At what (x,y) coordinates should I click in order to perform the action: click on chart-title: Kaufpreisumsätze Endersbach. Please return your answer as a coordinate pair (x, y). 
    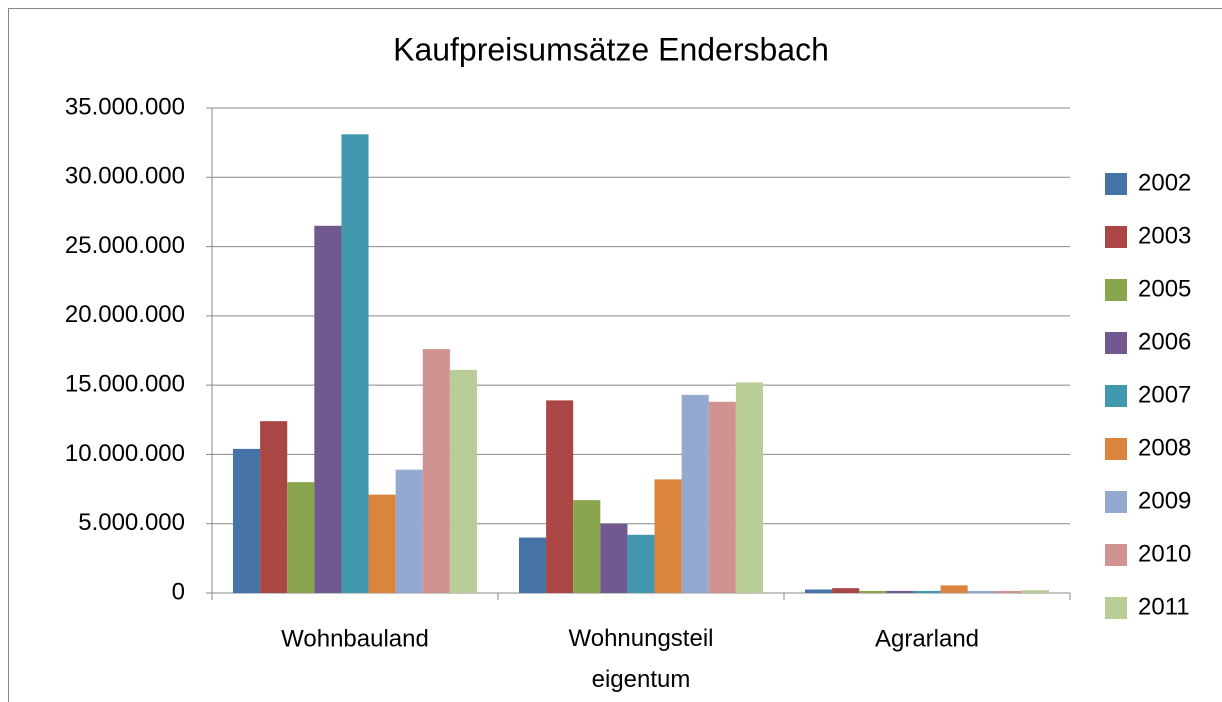
    Looking at the image, I should click on (611, 49).